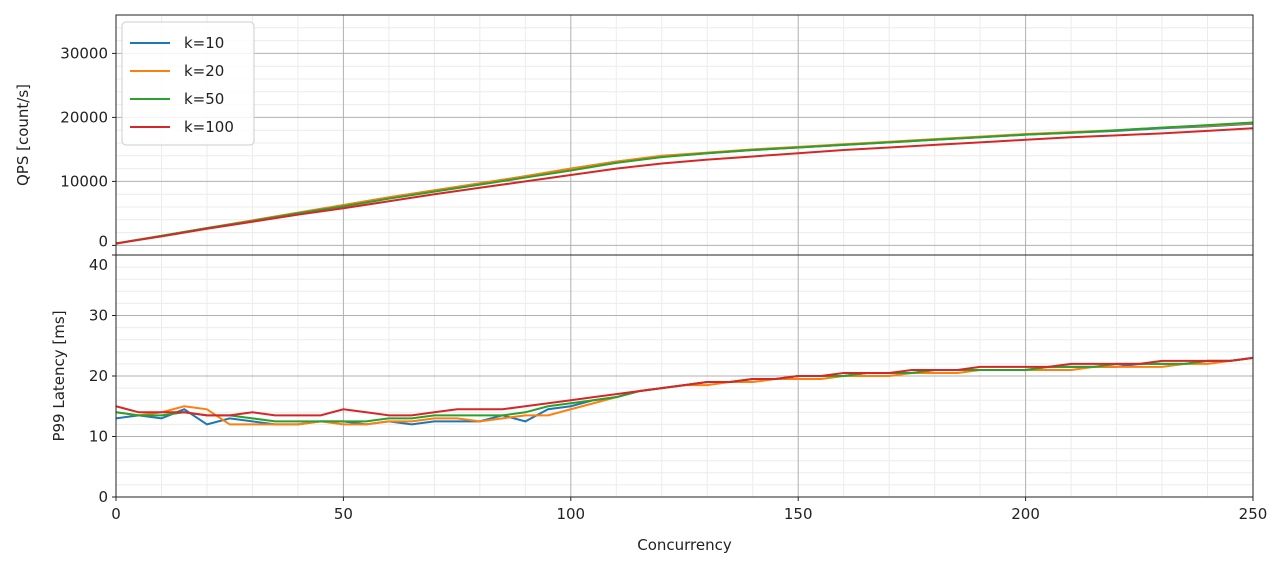 The width and height of the screenshot is (1284, 575). I want to click on legend-label: k=20, so click(204, 71).